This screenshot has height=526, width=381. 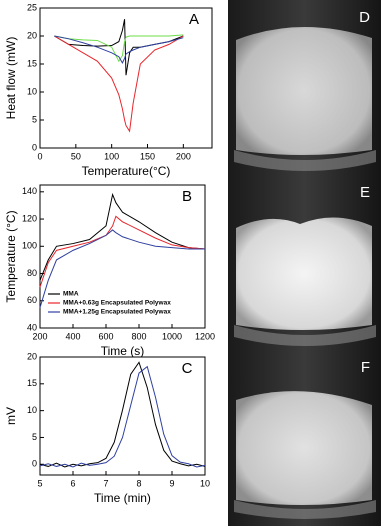 I want to click on legend-label: MMA, so click(x=71, y=294).